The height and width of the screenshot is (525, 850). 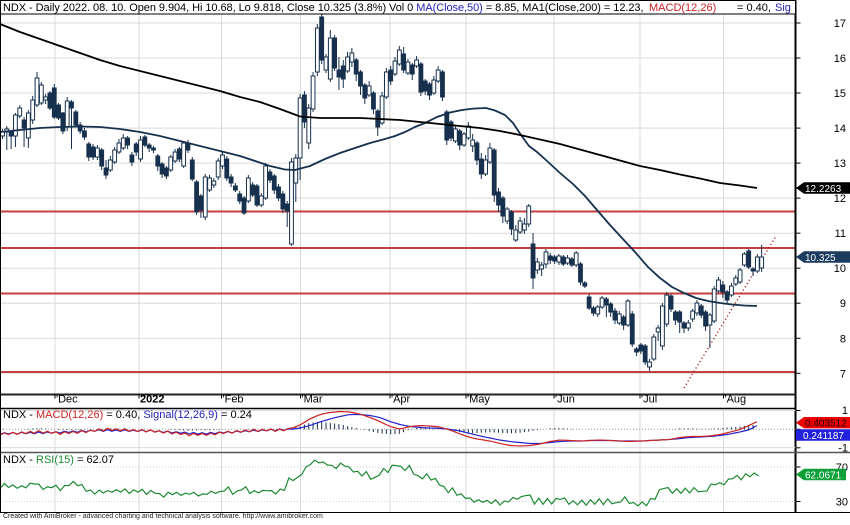 What do you see at coordinates (649, 400) in the screenshot?
I see `svg-text: 'Jul` at bounding box center [649, 400].